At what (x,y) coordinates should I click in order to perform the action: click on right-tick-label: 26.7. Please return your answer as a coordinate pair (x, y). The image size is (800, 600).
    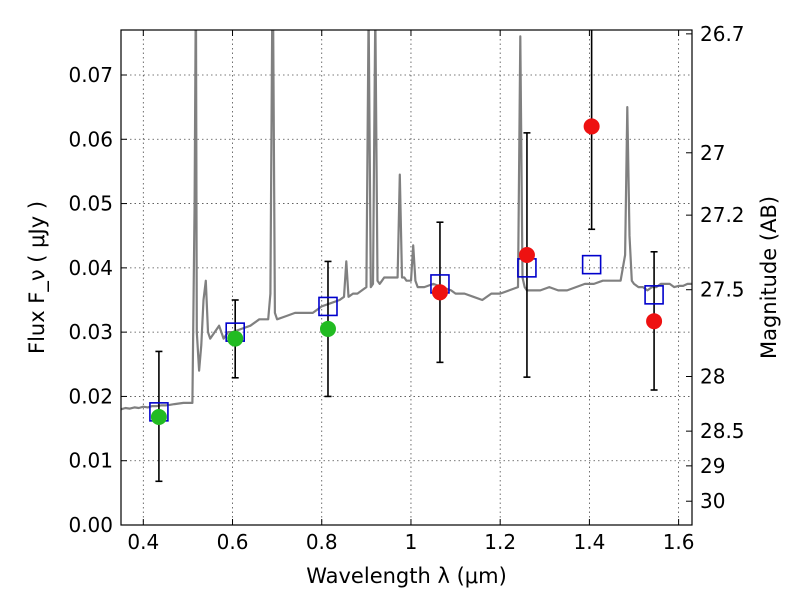
    Looking at the image, I should click on (722, 34).